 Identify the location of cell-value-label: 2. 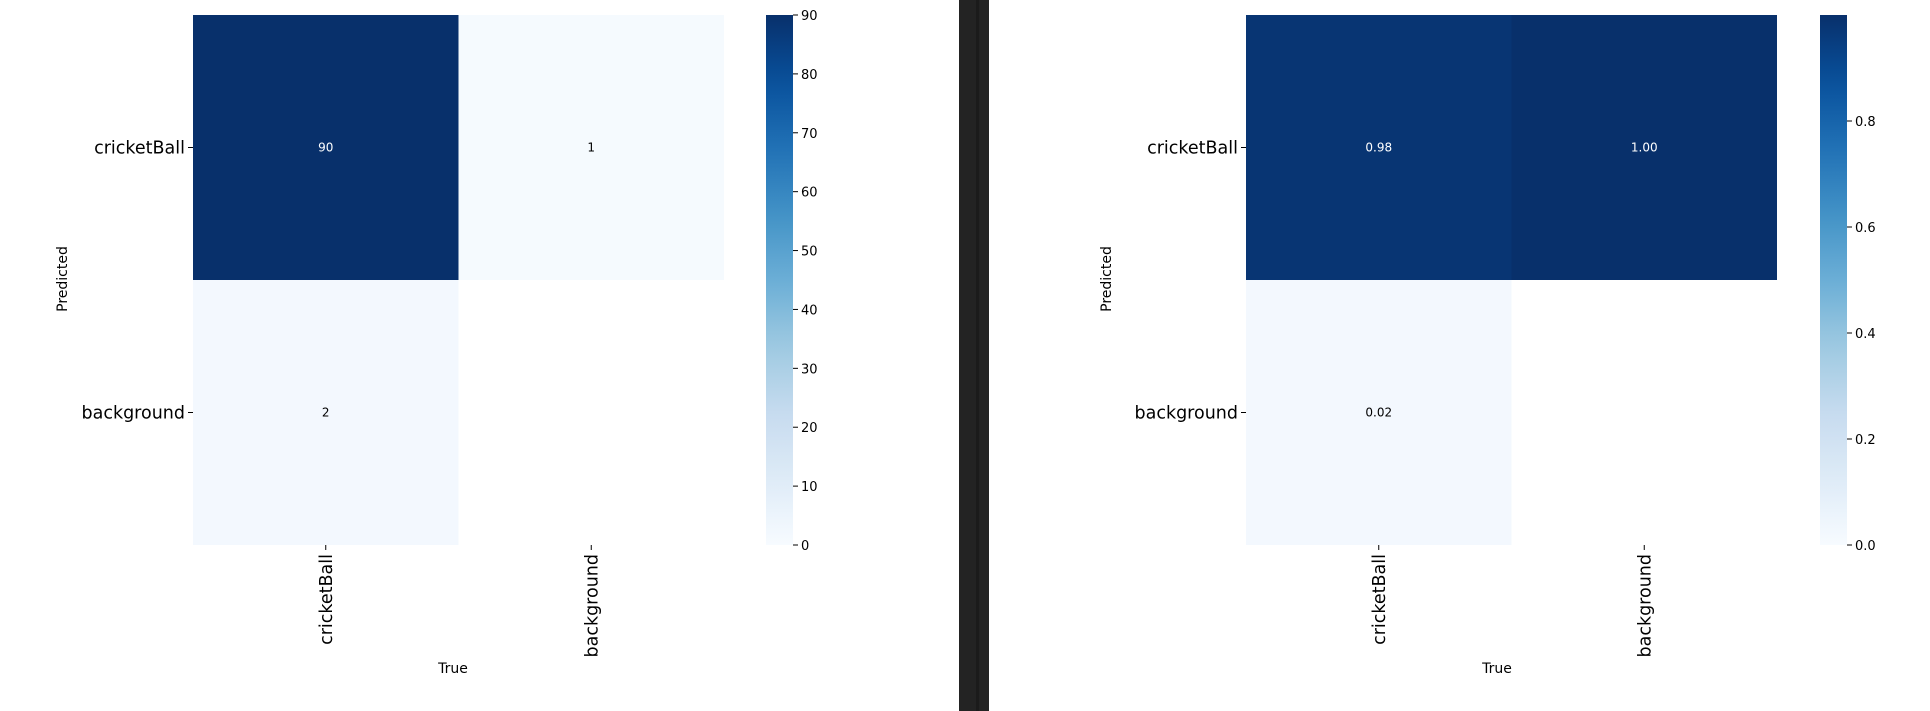
(326, 413).